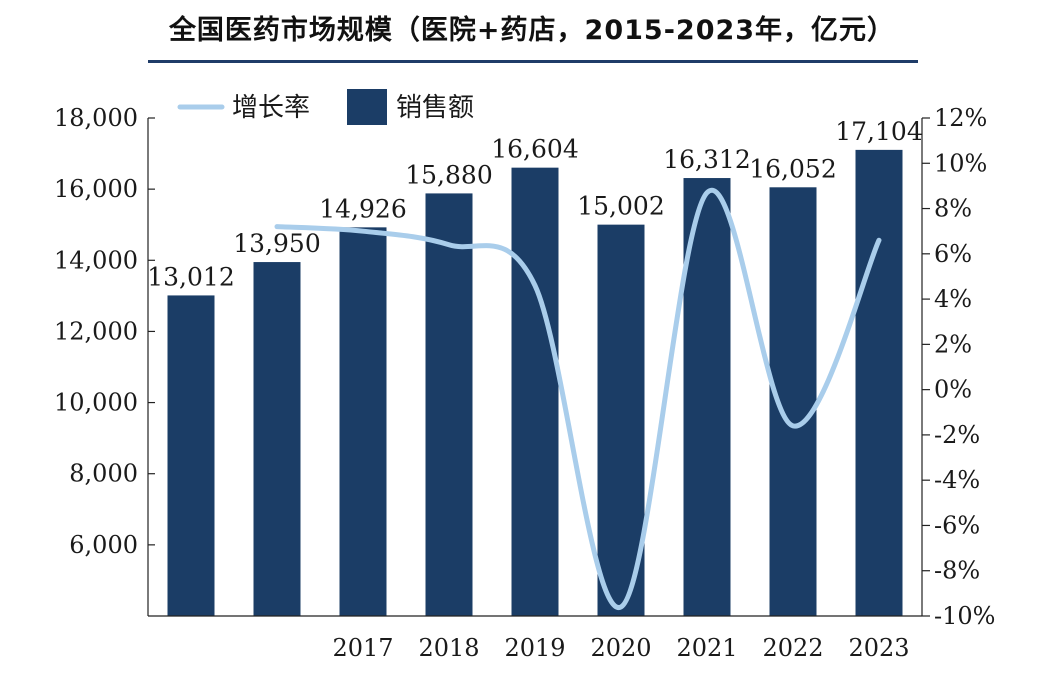 The image size is (1064, 683). Describe the element at coordinates (325, 107) in the screenshot. I see `legend: 增长率 销售额` at that location.